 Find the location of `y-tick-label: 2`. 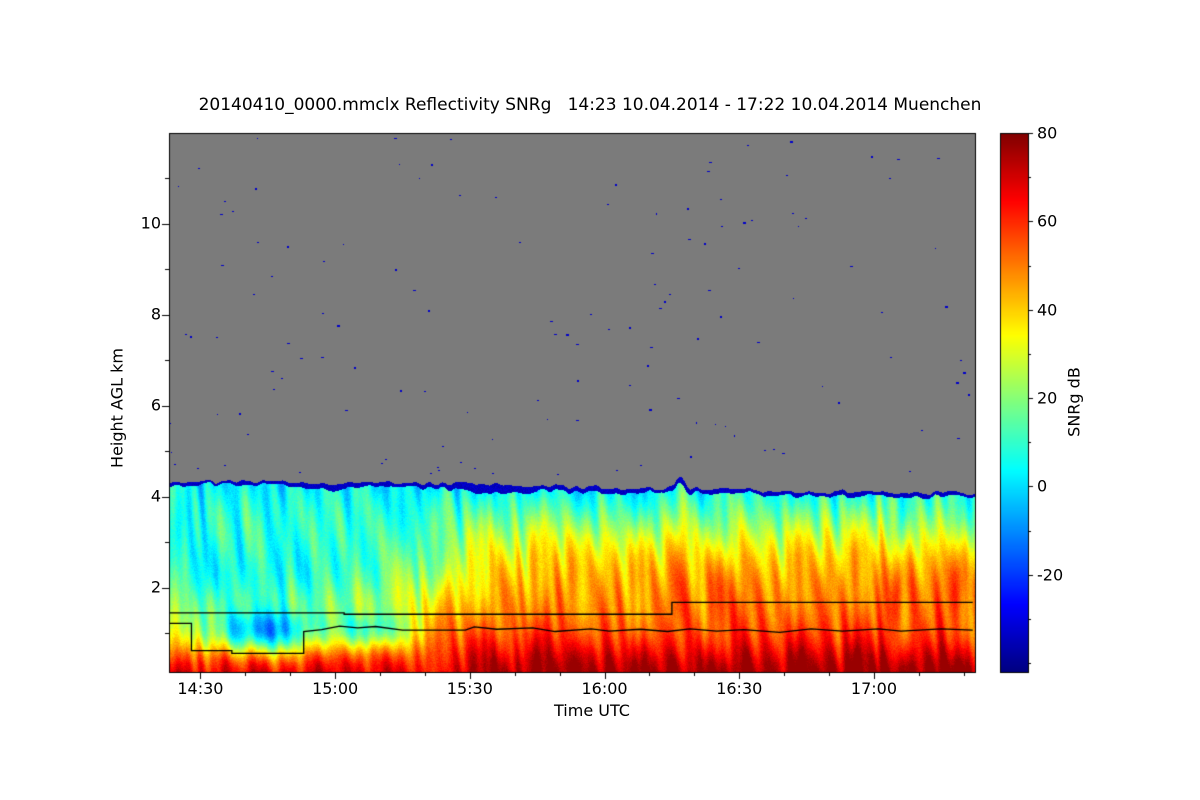

y-tick-label: 2 is located at coordinates (155, 587).